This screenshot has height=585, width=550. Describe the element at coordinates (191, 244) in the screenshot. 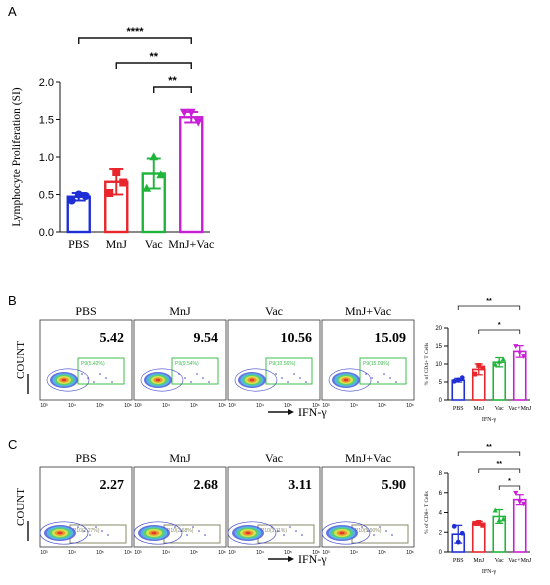

I see `category-label: MnJ+Vac` at that location.